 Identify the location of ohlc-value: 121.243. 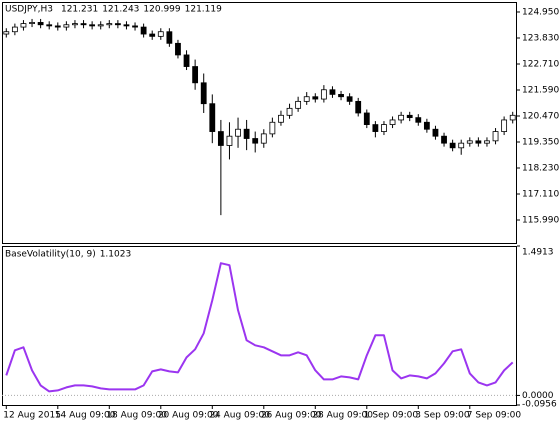
(120, 10).